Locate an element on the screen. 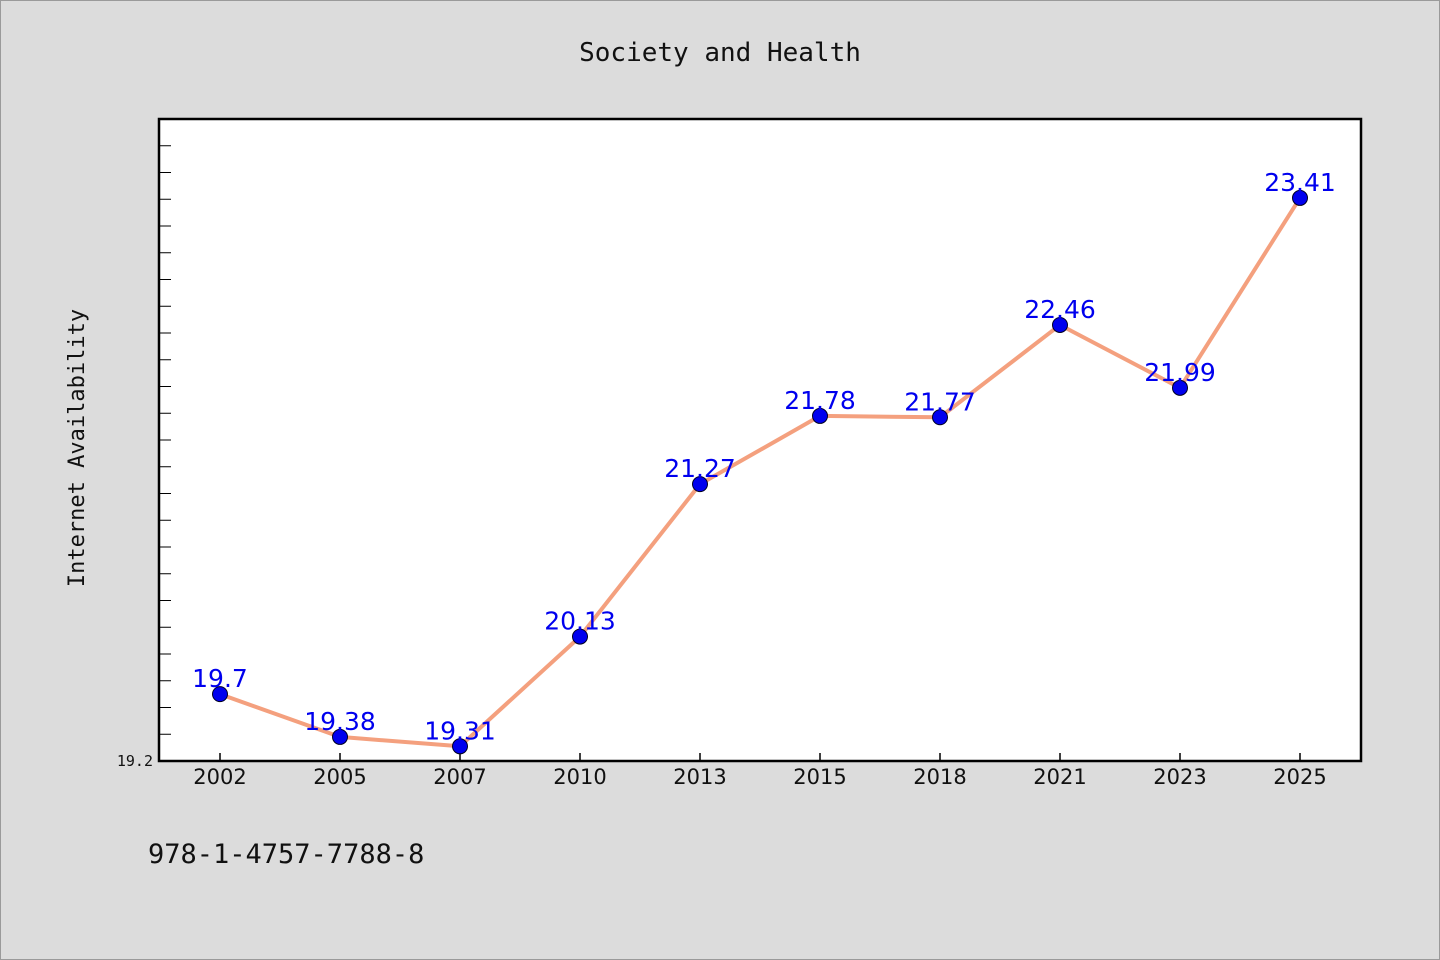 The height and width of the screenshot is (960, 1440). y-axis-label: Internet Availability is located at coordinates (77, 448).